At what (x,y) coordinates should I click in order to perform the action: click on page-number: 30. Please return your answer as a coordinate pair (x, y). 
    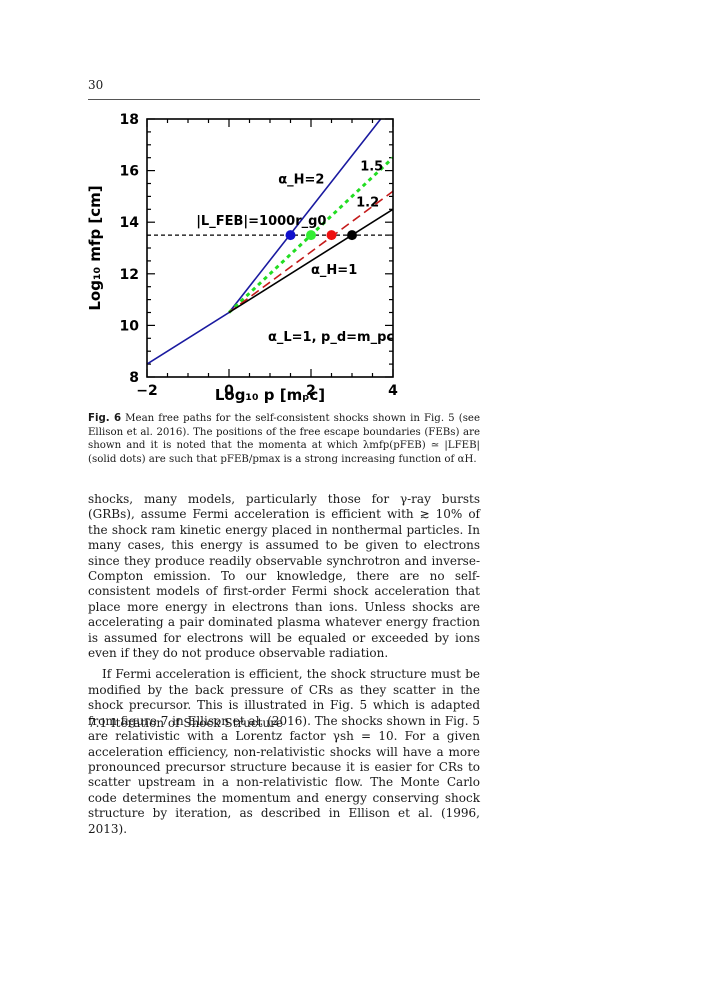
    Looking at the image, I should click on (96, 85).